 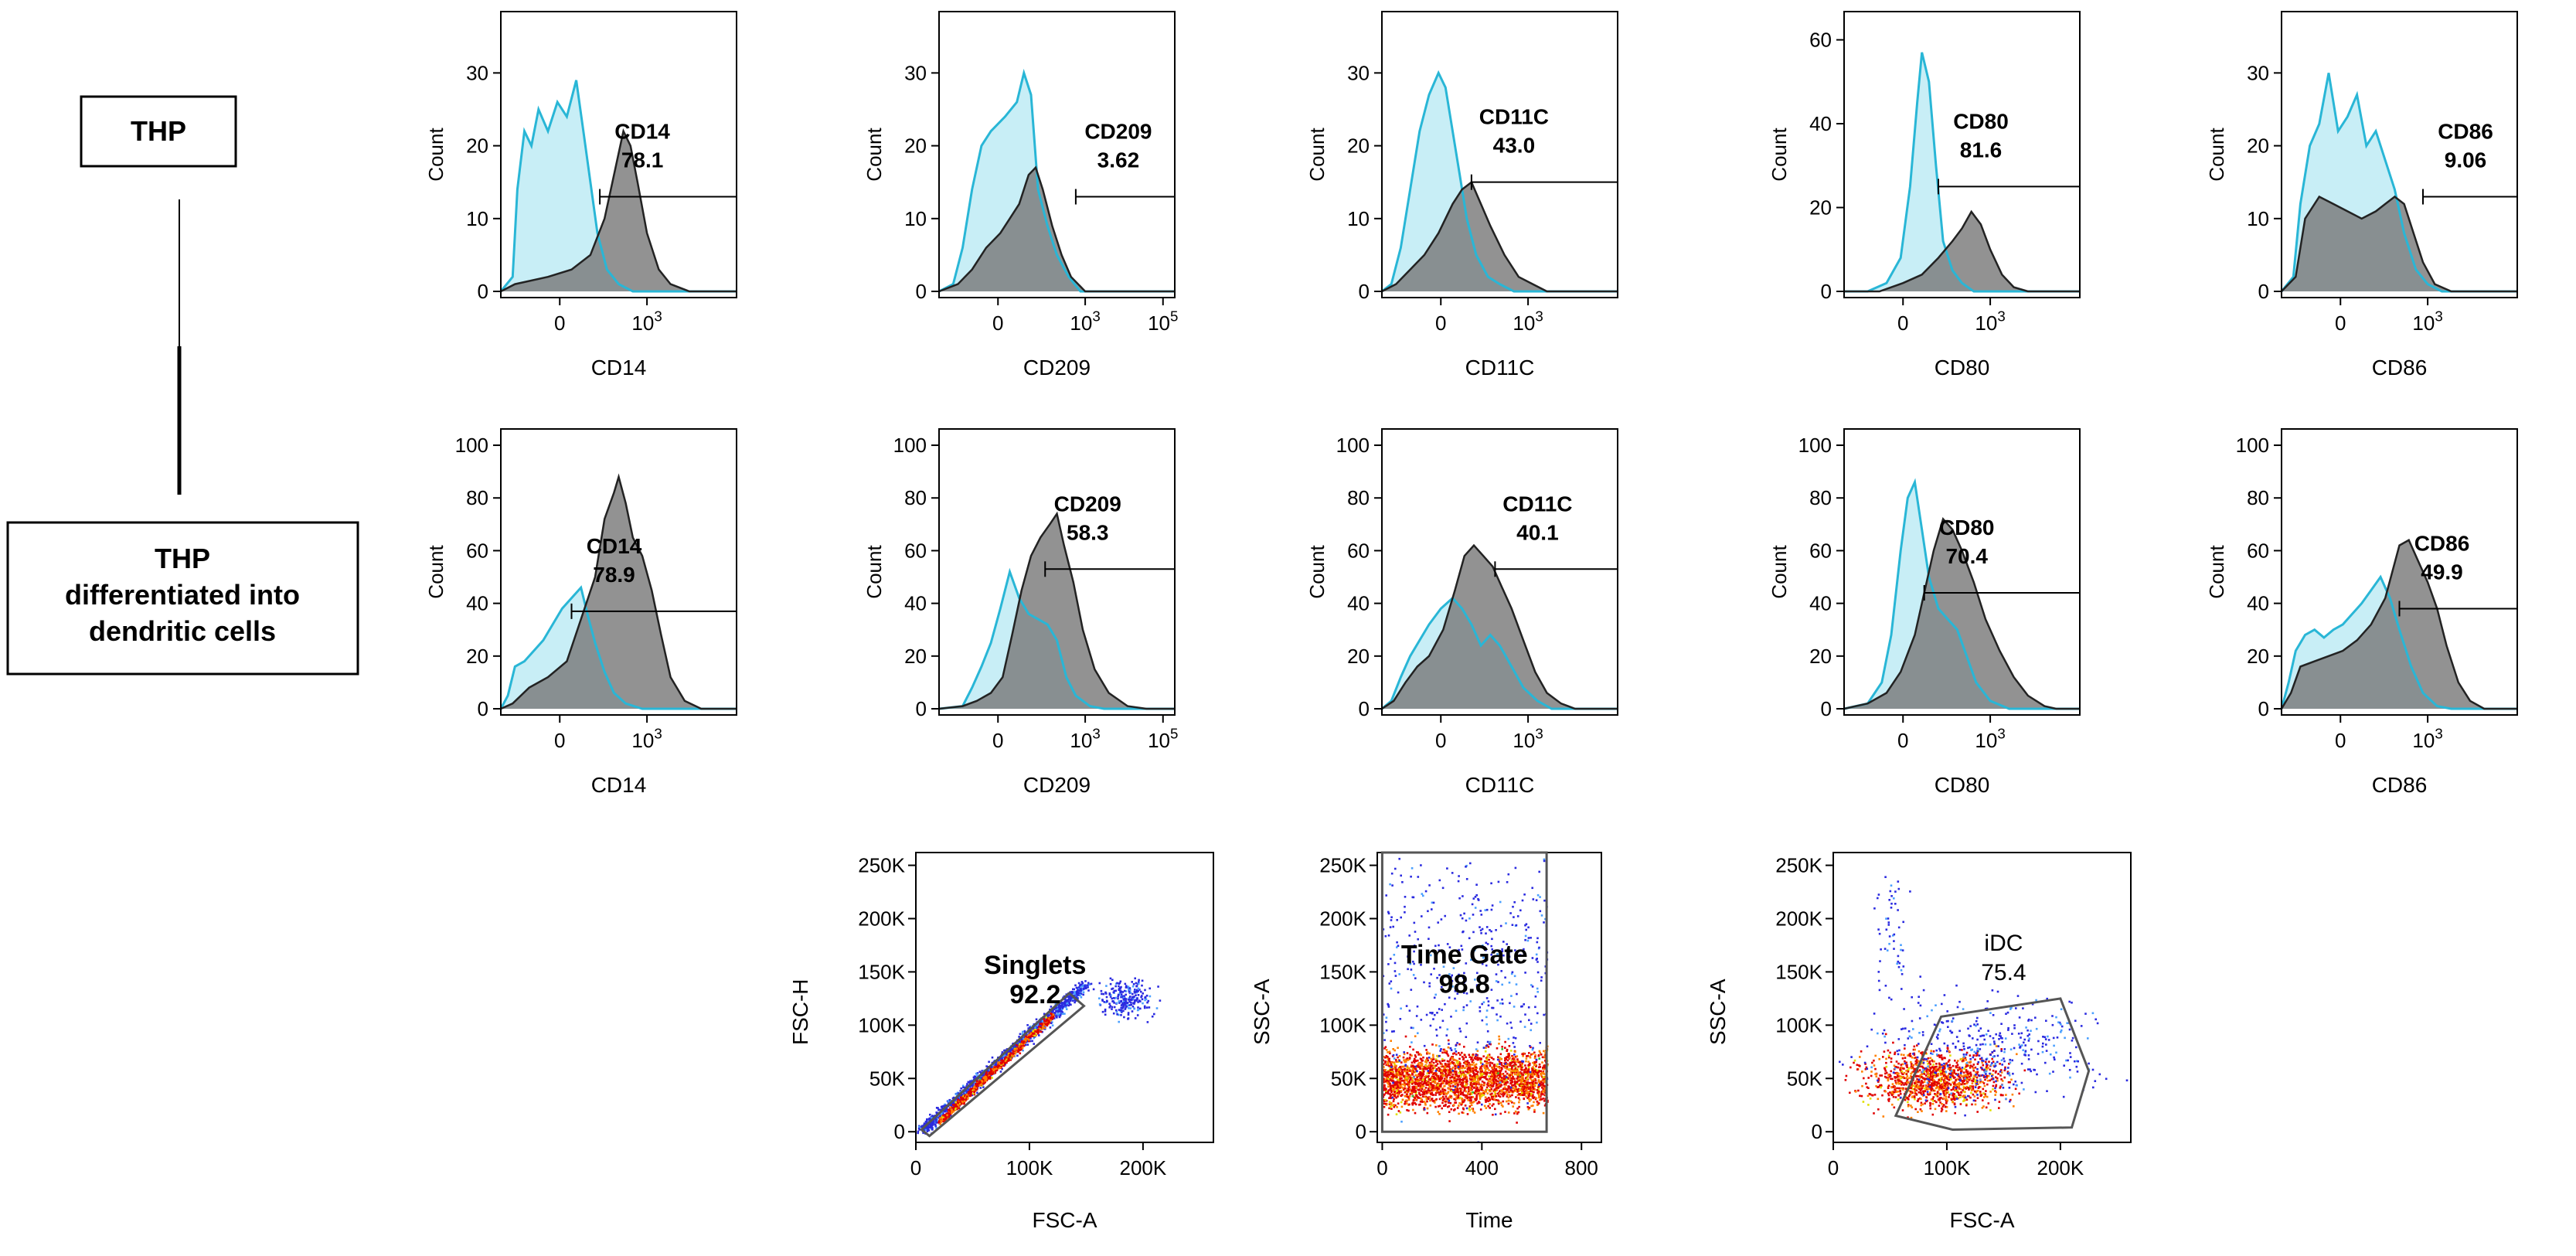 I want to click on isotype-line, so click(x=1056, y=180).